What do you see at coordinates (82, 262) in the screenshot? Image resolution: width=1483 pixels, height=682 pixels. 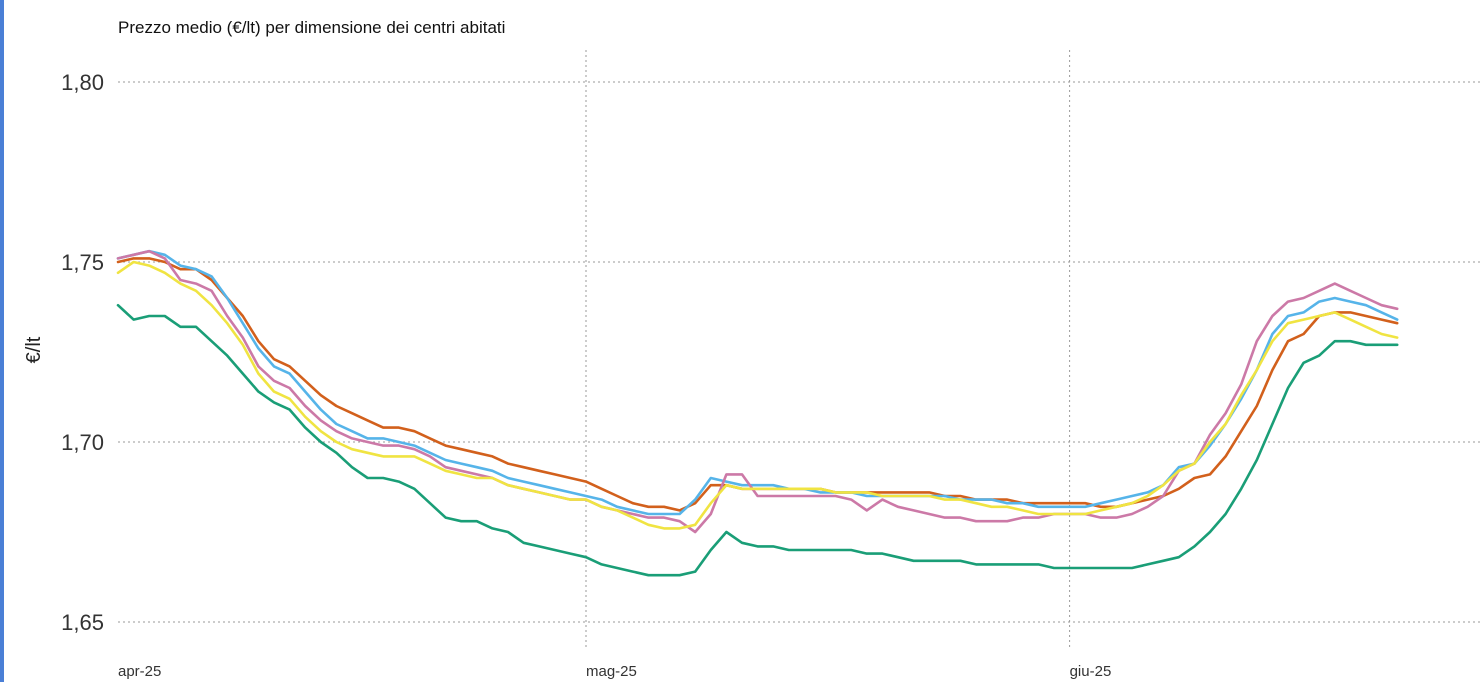 I see `y-tick-label: 1,75` at bounding box center [82, 262].